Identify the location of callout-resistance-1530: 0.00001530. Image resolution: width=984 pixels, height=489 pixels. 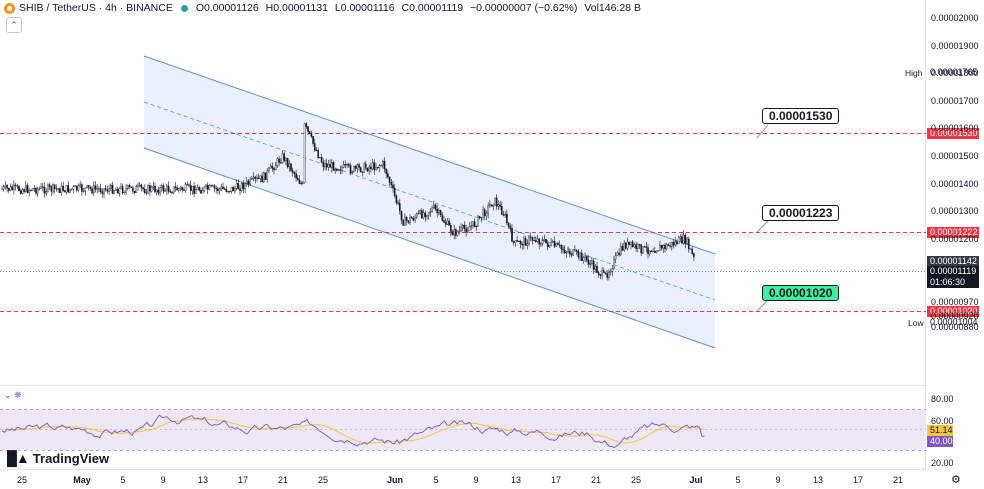
(801, 116).